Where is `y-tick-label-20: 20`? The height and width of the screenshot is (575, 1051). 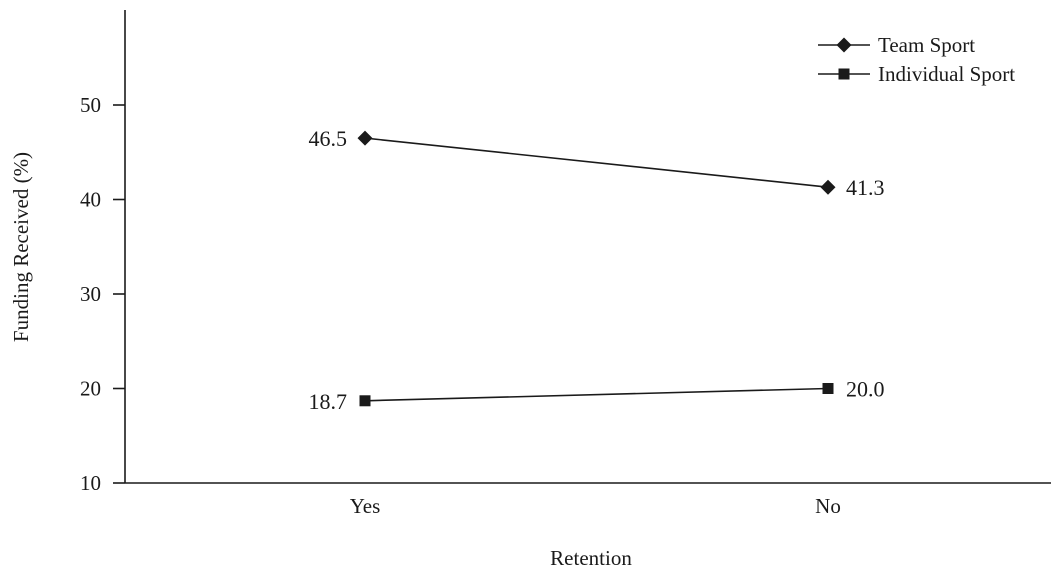 y-tick-label-20: 20 is located at coordinates (90, 389).